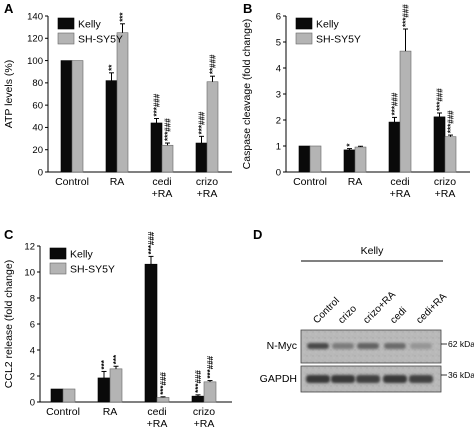 This screenshot has height=444, width=474. I want to click on panel-label-d: D, so click(257, 234).